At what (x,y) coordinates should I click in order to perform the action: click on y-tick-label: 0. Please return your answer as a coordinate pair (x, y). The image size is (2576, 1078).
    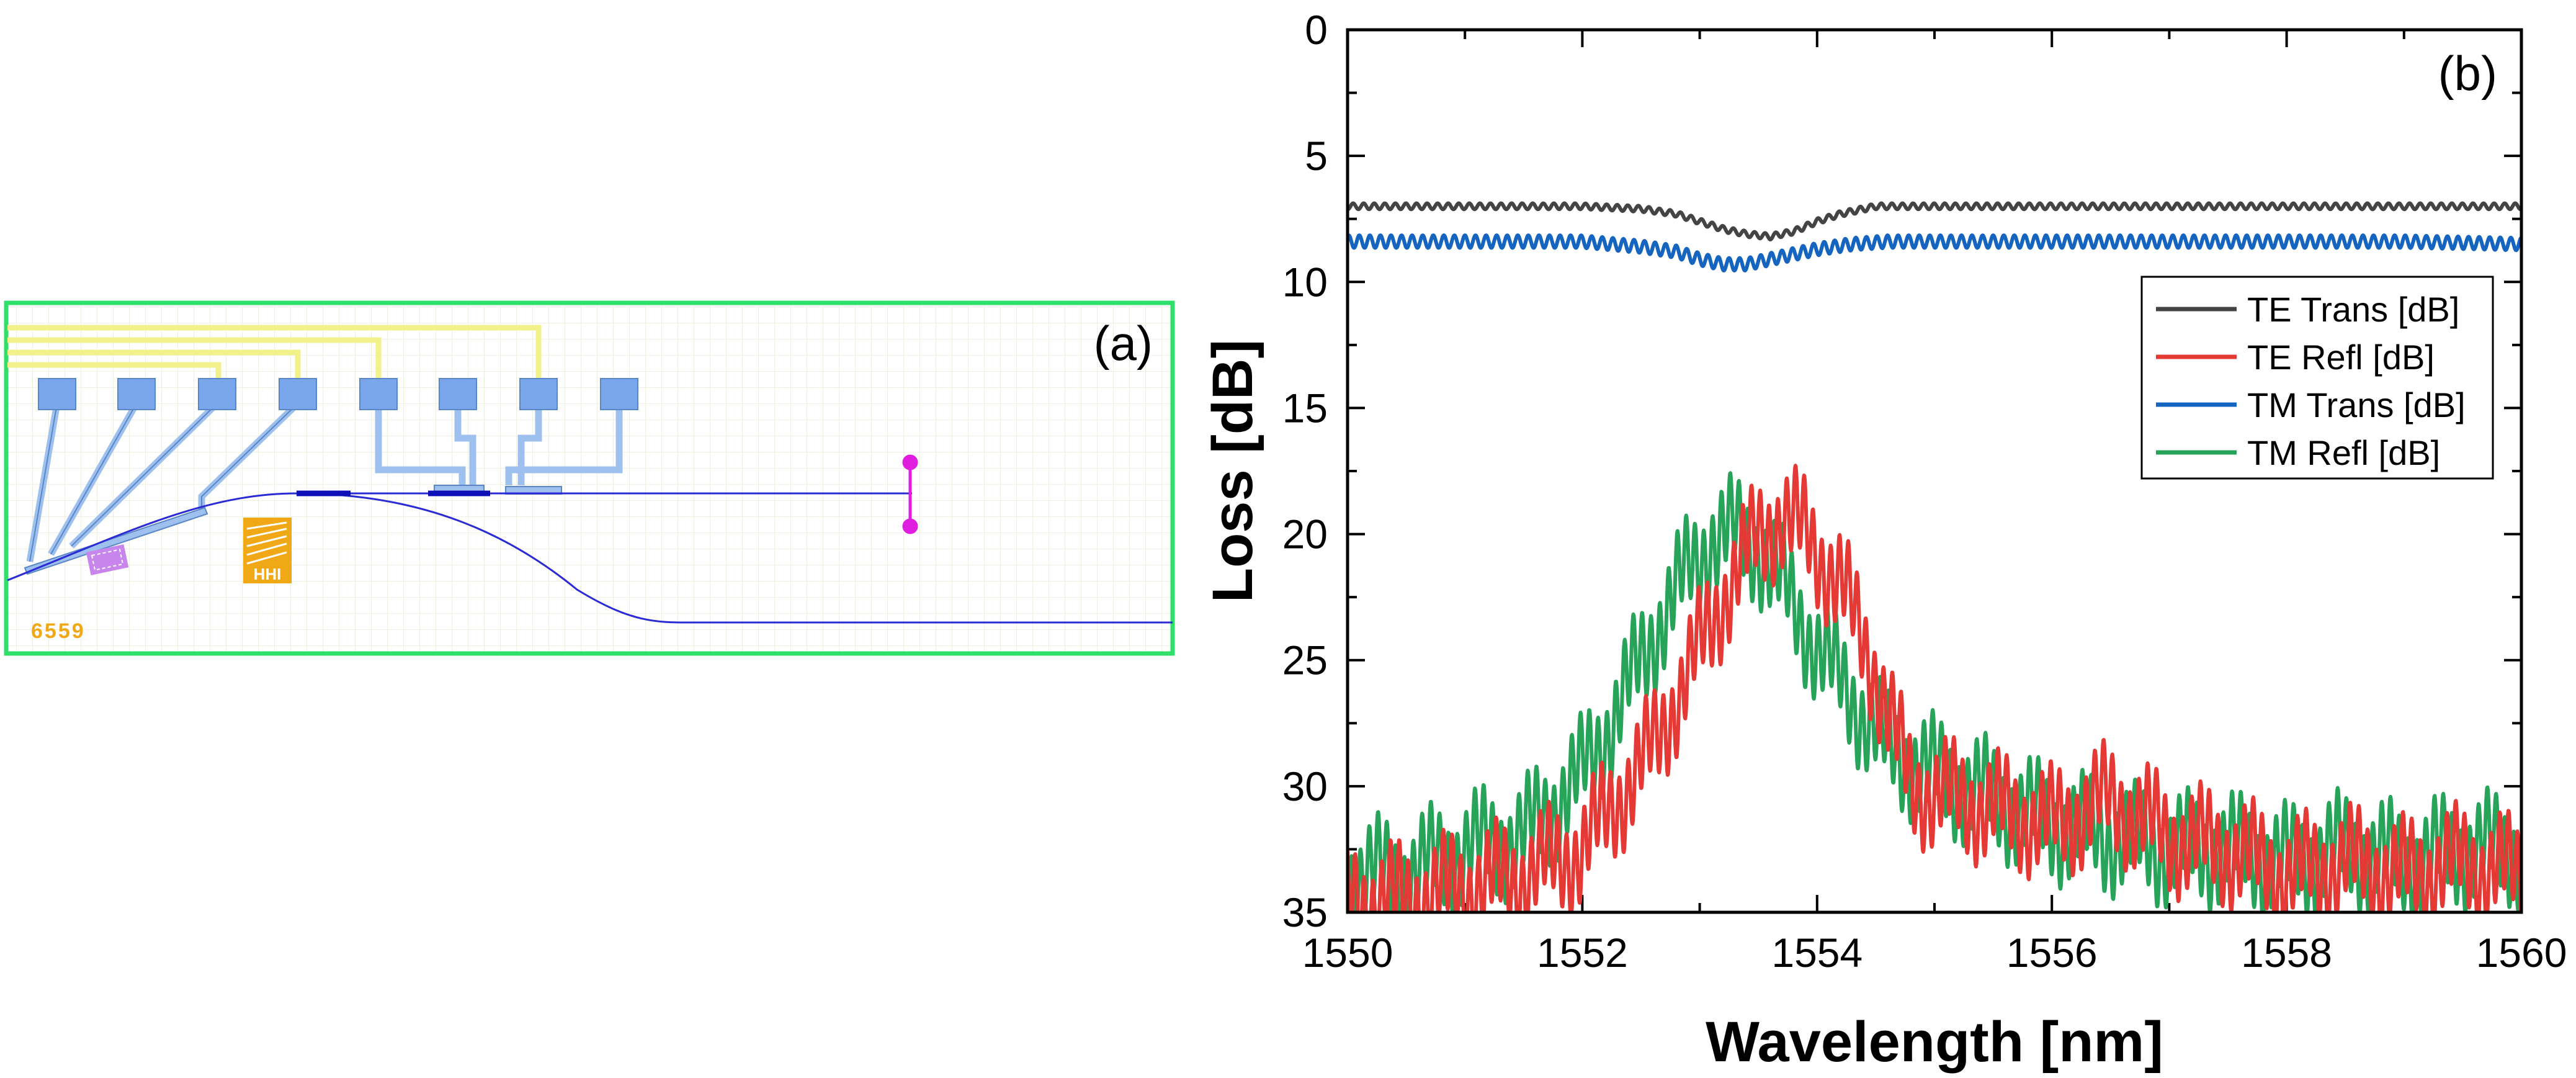
    Looking at the image, I should click on (1316, 30).